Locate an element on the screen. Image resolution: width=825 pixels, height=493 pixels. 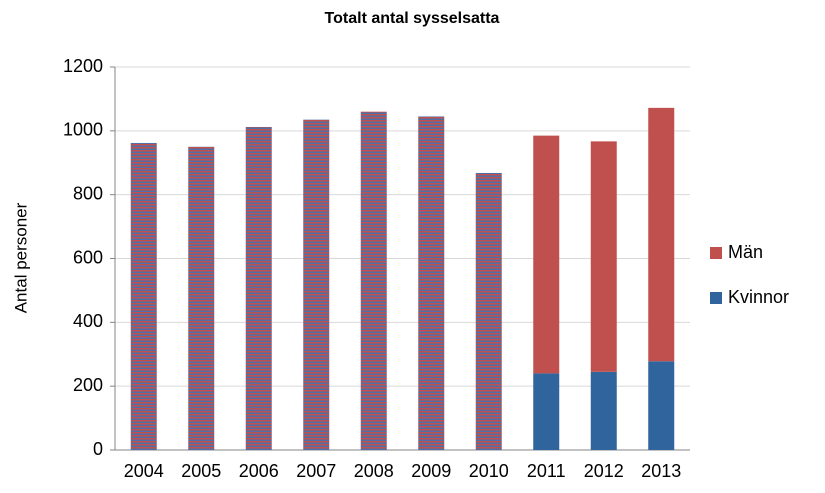
x-tick-label: 2004 is located at coordinates (144, 471).